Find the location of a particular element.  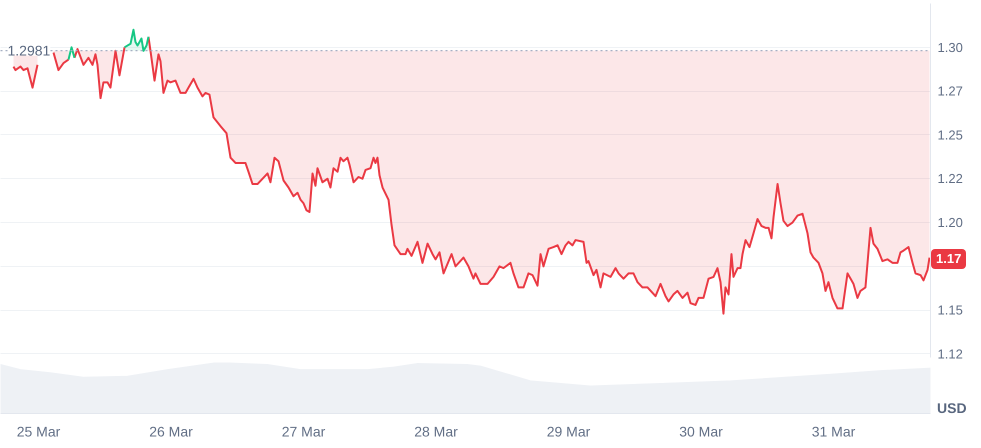

y-tick-label: 1.27 is located at coordinates (950, 91).